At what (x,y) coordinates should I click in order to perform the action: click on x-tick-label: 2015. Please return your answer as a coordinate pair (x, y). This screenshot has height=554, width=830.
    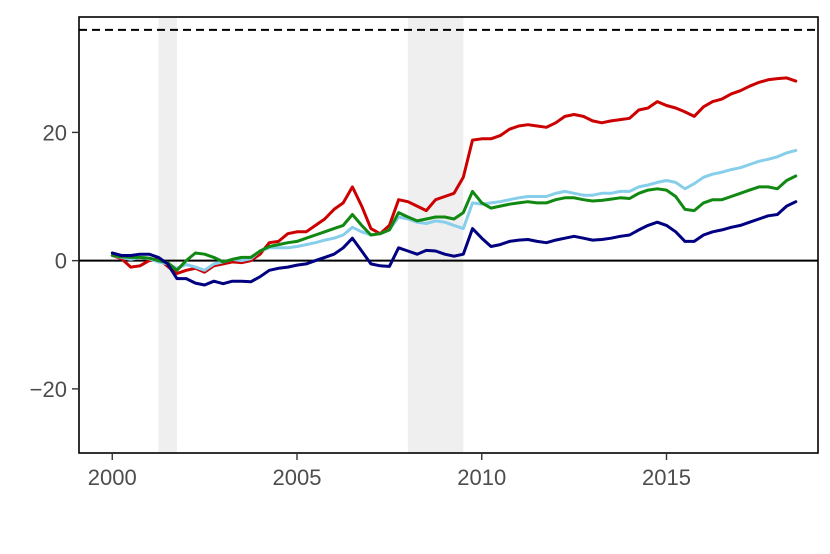
    Looking at the image, I should click on (666, 477).